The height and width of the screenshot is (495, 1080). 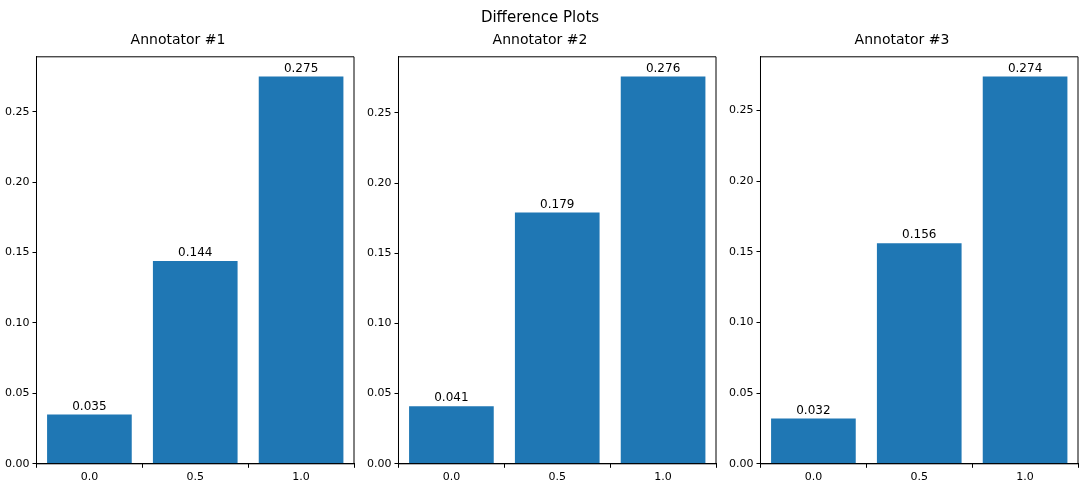 What do you see at coordinates (451, 397) in the screenshot?
I see `data-label: 0.041` at bounding box center [451, 397].